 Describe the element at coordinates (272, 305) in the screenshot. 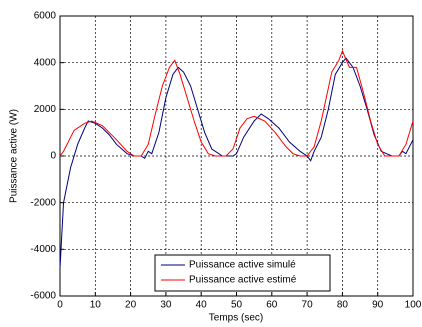

I see `x-tick-label: 60` at that location.